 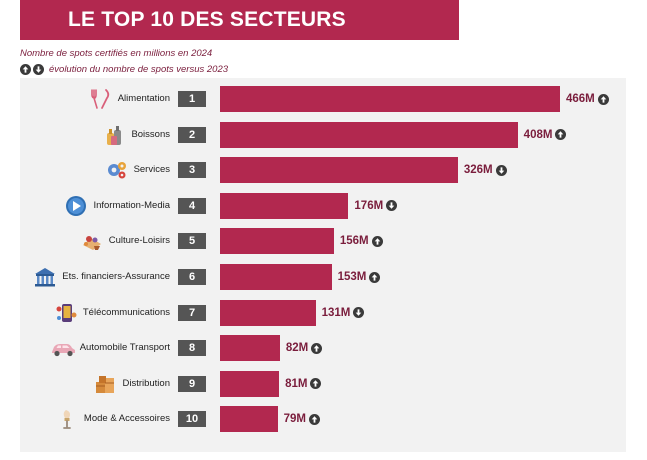 What do you see at coordinates (143, 98) in the screenshot?
I see `category-label: Alimentation` at bounding box center [143, 98].